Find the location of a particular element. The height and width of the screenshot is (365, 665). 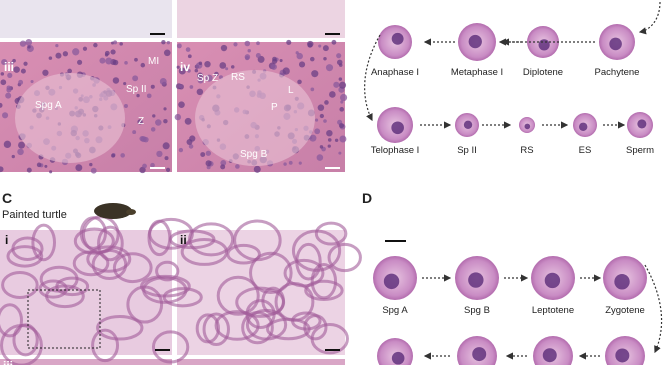

stage-label: Diplotene is located at coordinates (543, 72).